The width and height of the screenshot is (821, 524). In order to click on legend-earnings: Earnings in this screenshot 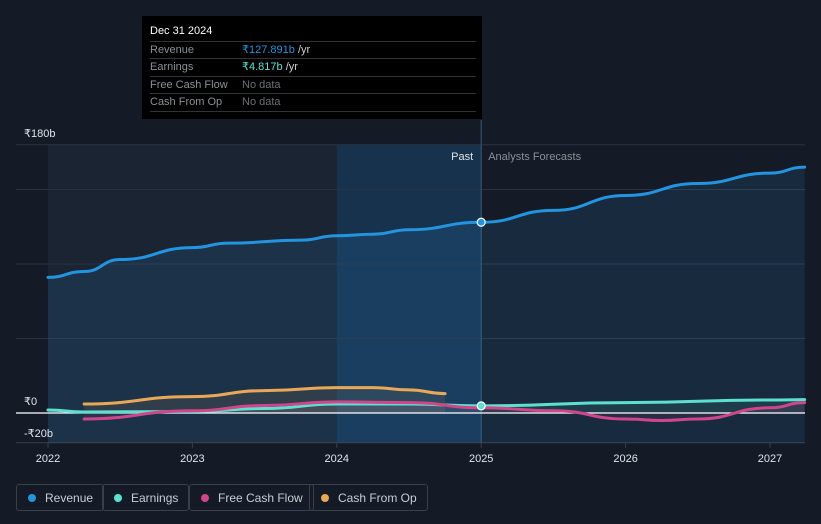, I will do `click(146, 497)`.